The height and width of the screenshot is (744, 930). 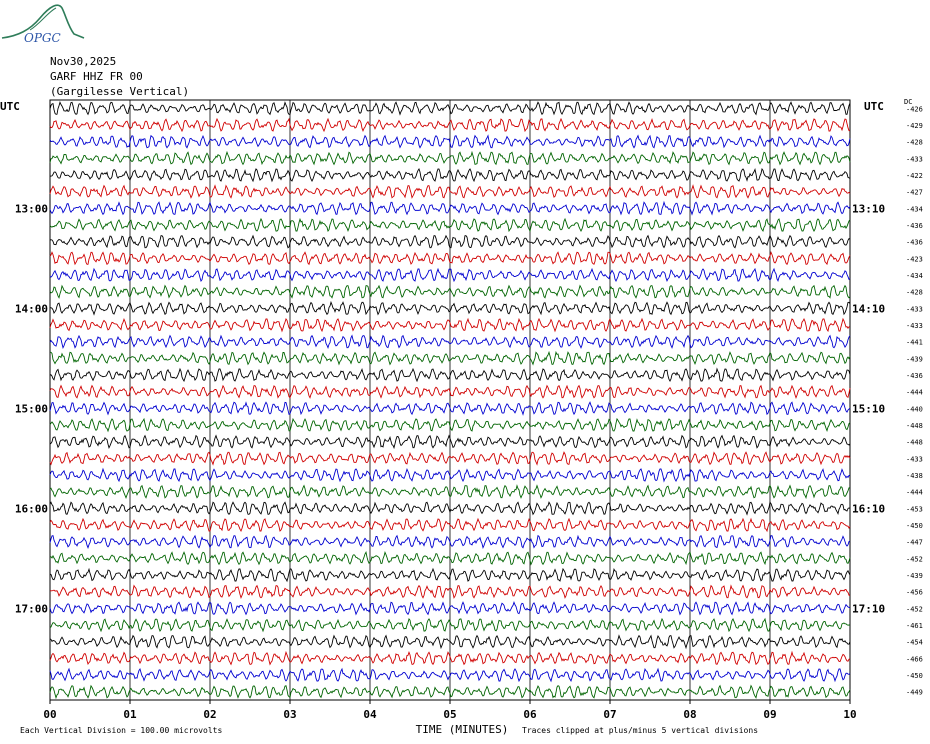 What do you see at coordinates (914, 343) in the screenshot?
I see `dc-offset-label: -441` at bounding box center [914, 343].